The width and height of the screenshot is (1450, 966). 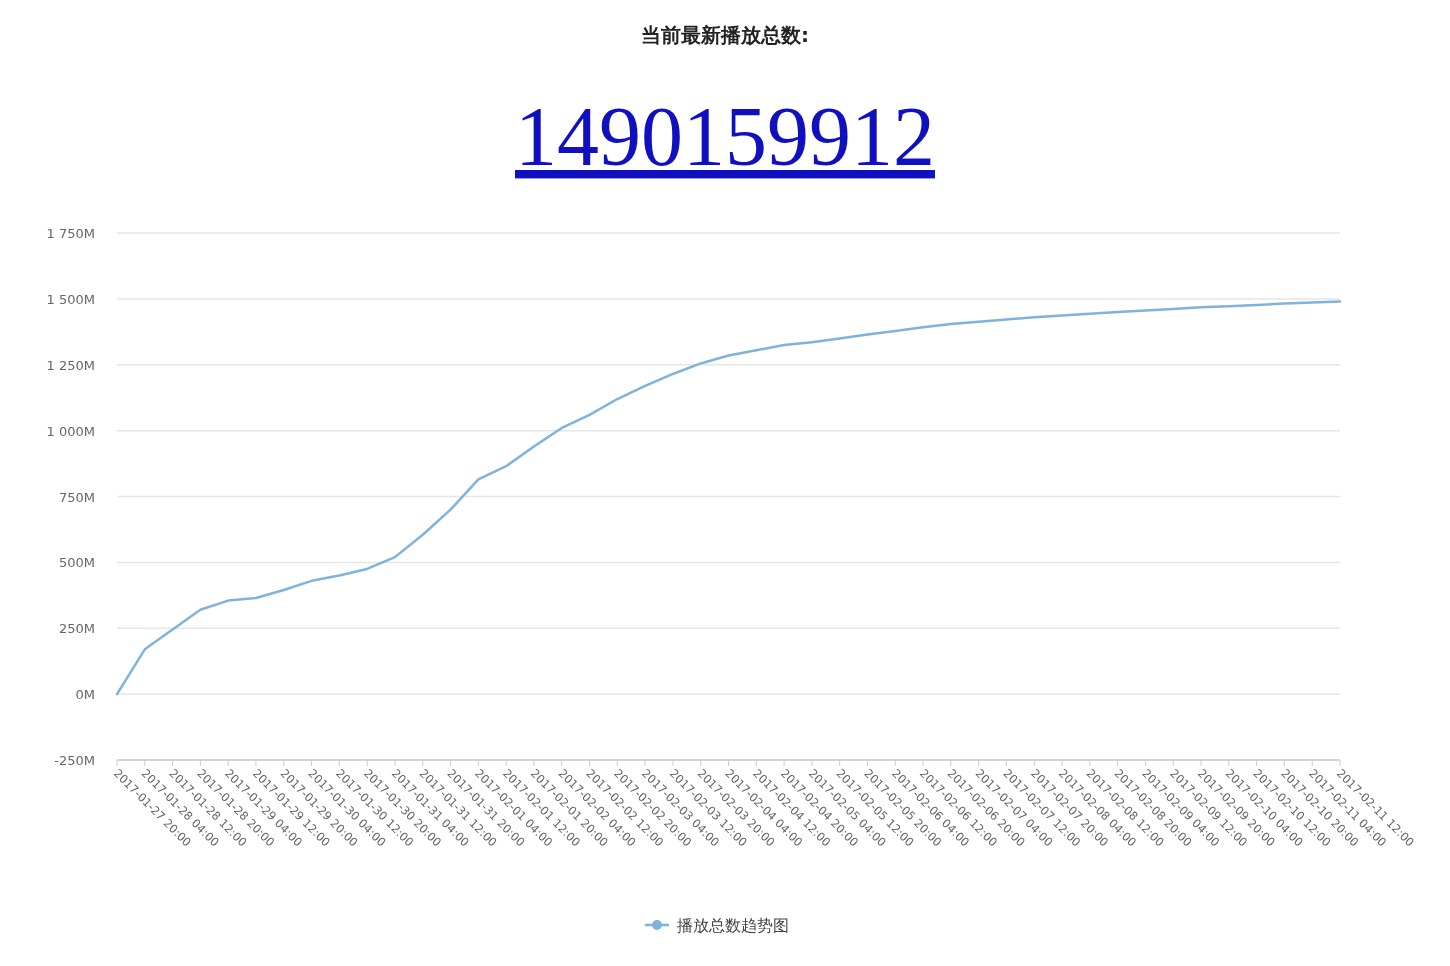 What do you see at coordinates (70, 431) in the screenshot?
I see `y-tick-label: 1 000M` at bounding box center [70, 431].